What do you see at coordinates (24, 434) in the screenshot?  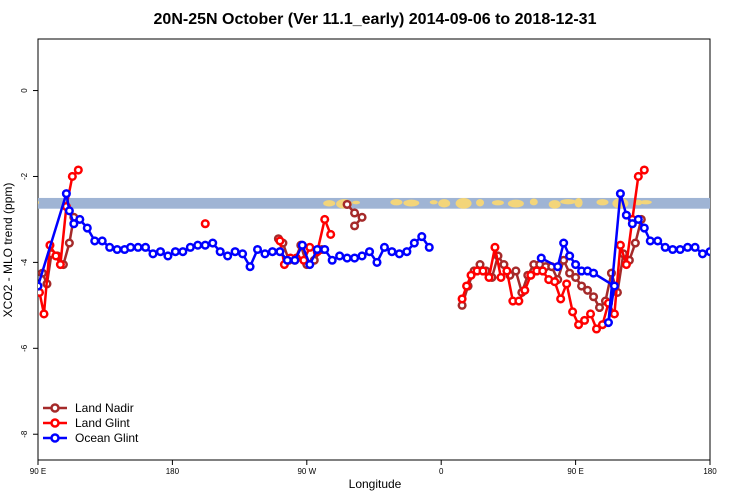 I see `y-tick-label: -8` at bounding box center [24, 434].